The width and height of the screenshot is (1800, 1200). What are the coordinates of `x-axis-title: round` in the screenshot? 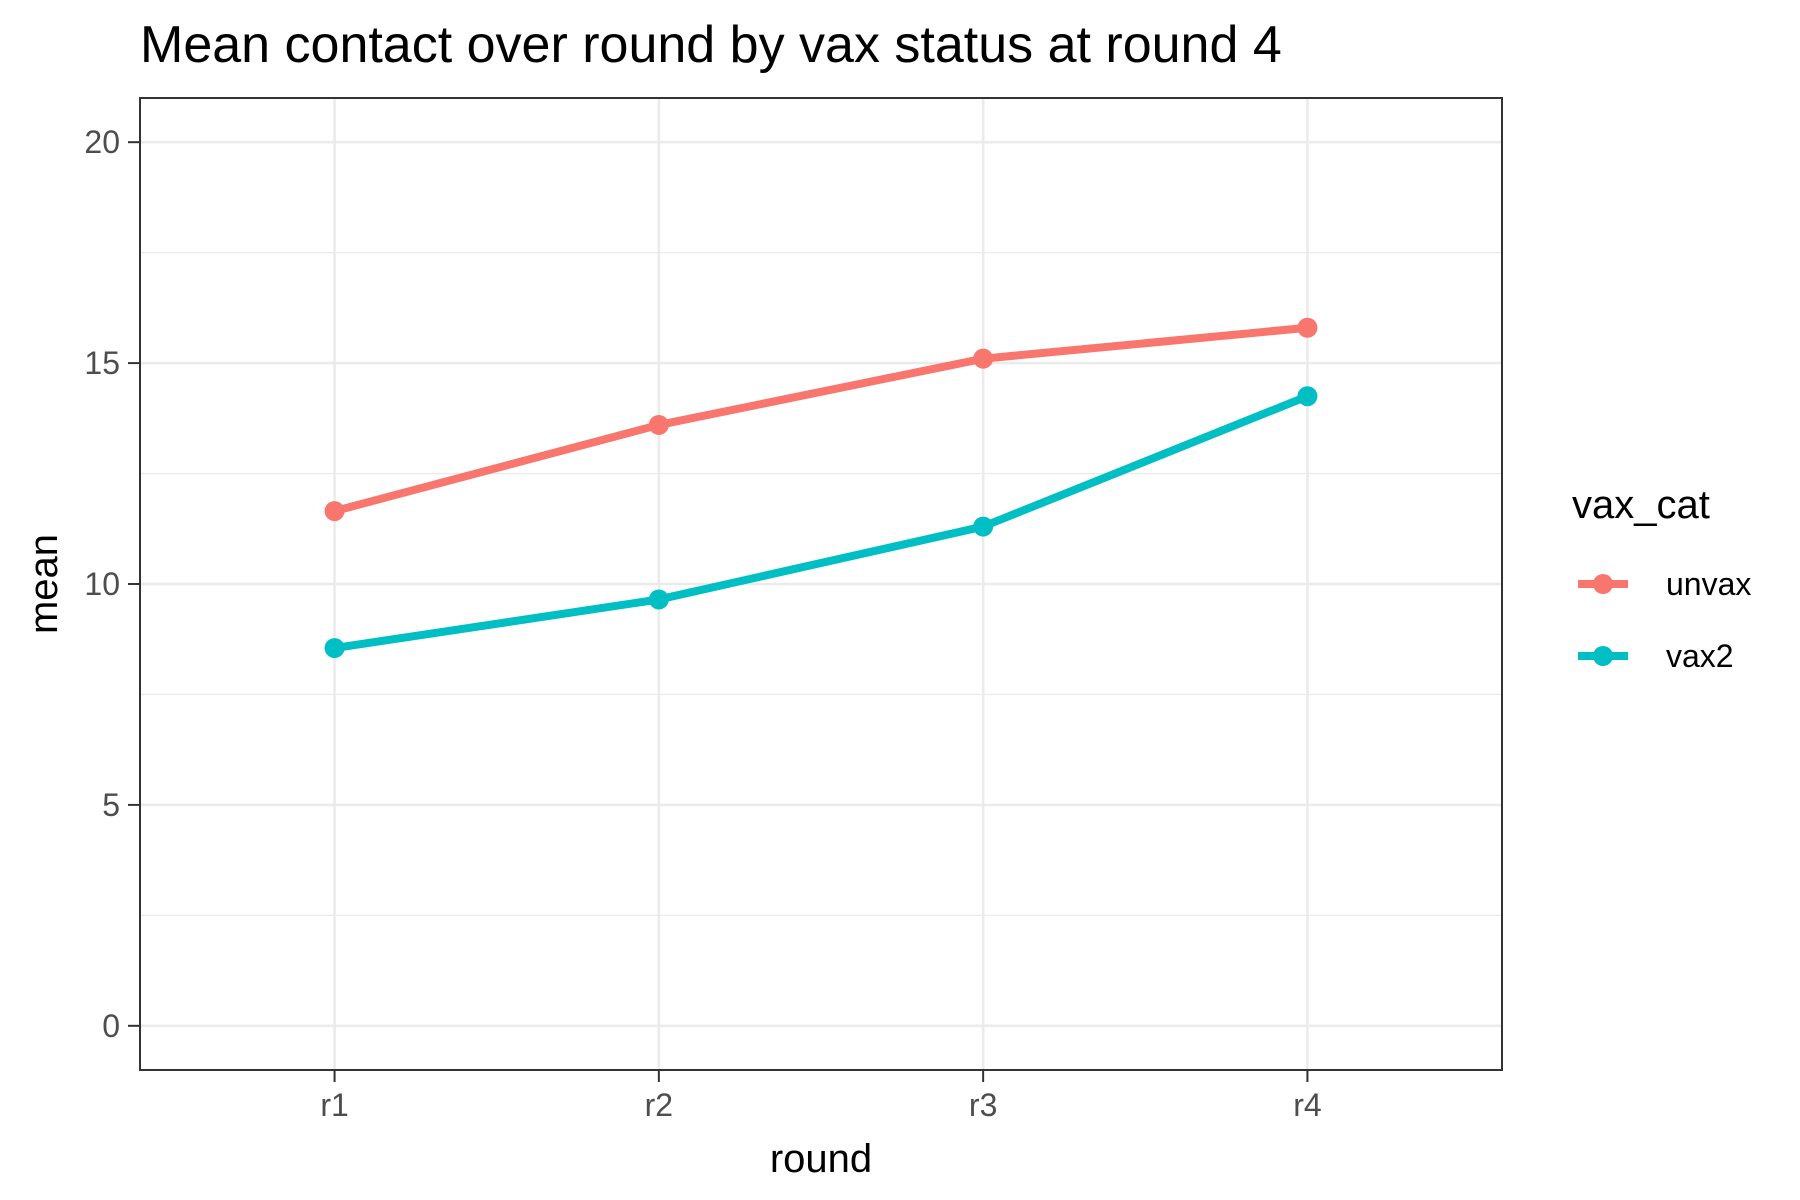 It's located at (821, 1159).